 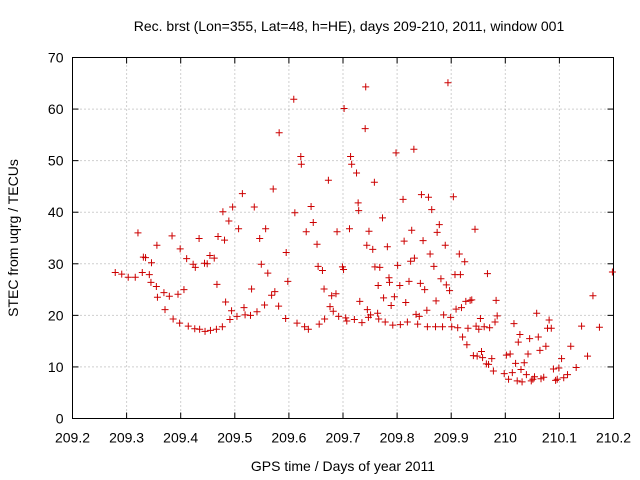 I want to click on y-tick-label: 0, so click(x=60, y=419).